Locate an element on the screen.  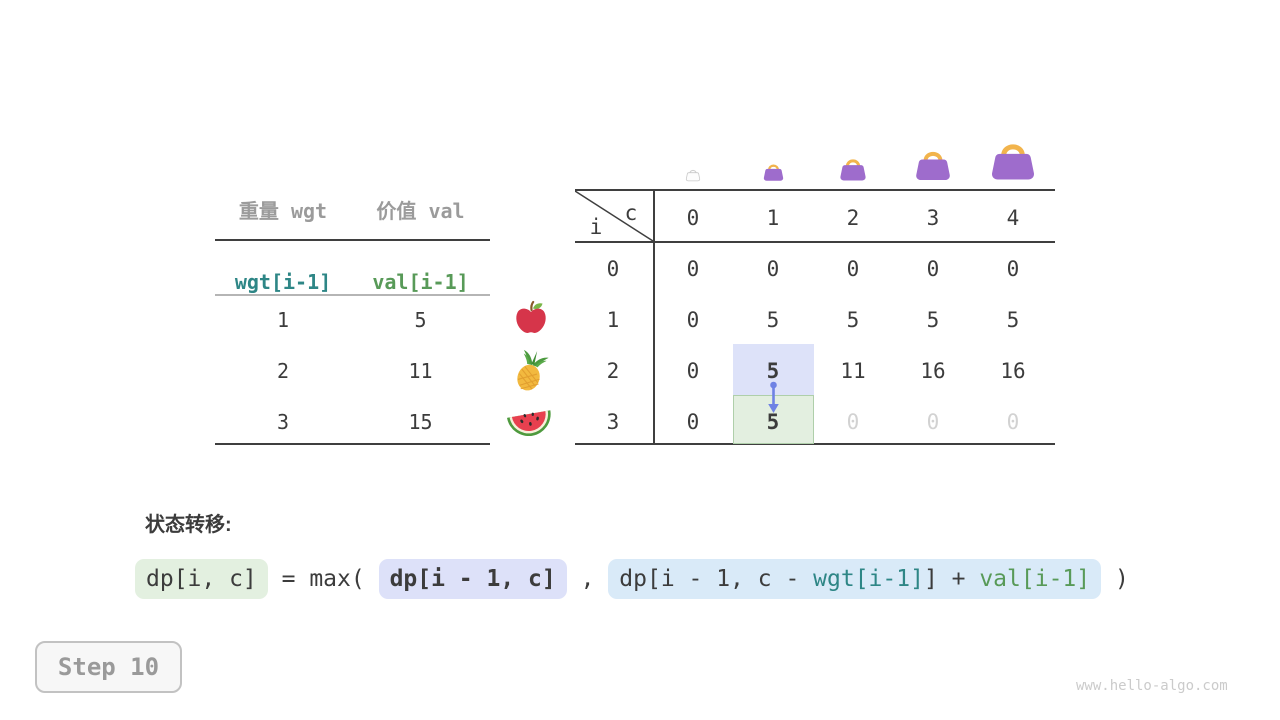
dp-col-header-0: 0 is located at coordinates (693, 218).